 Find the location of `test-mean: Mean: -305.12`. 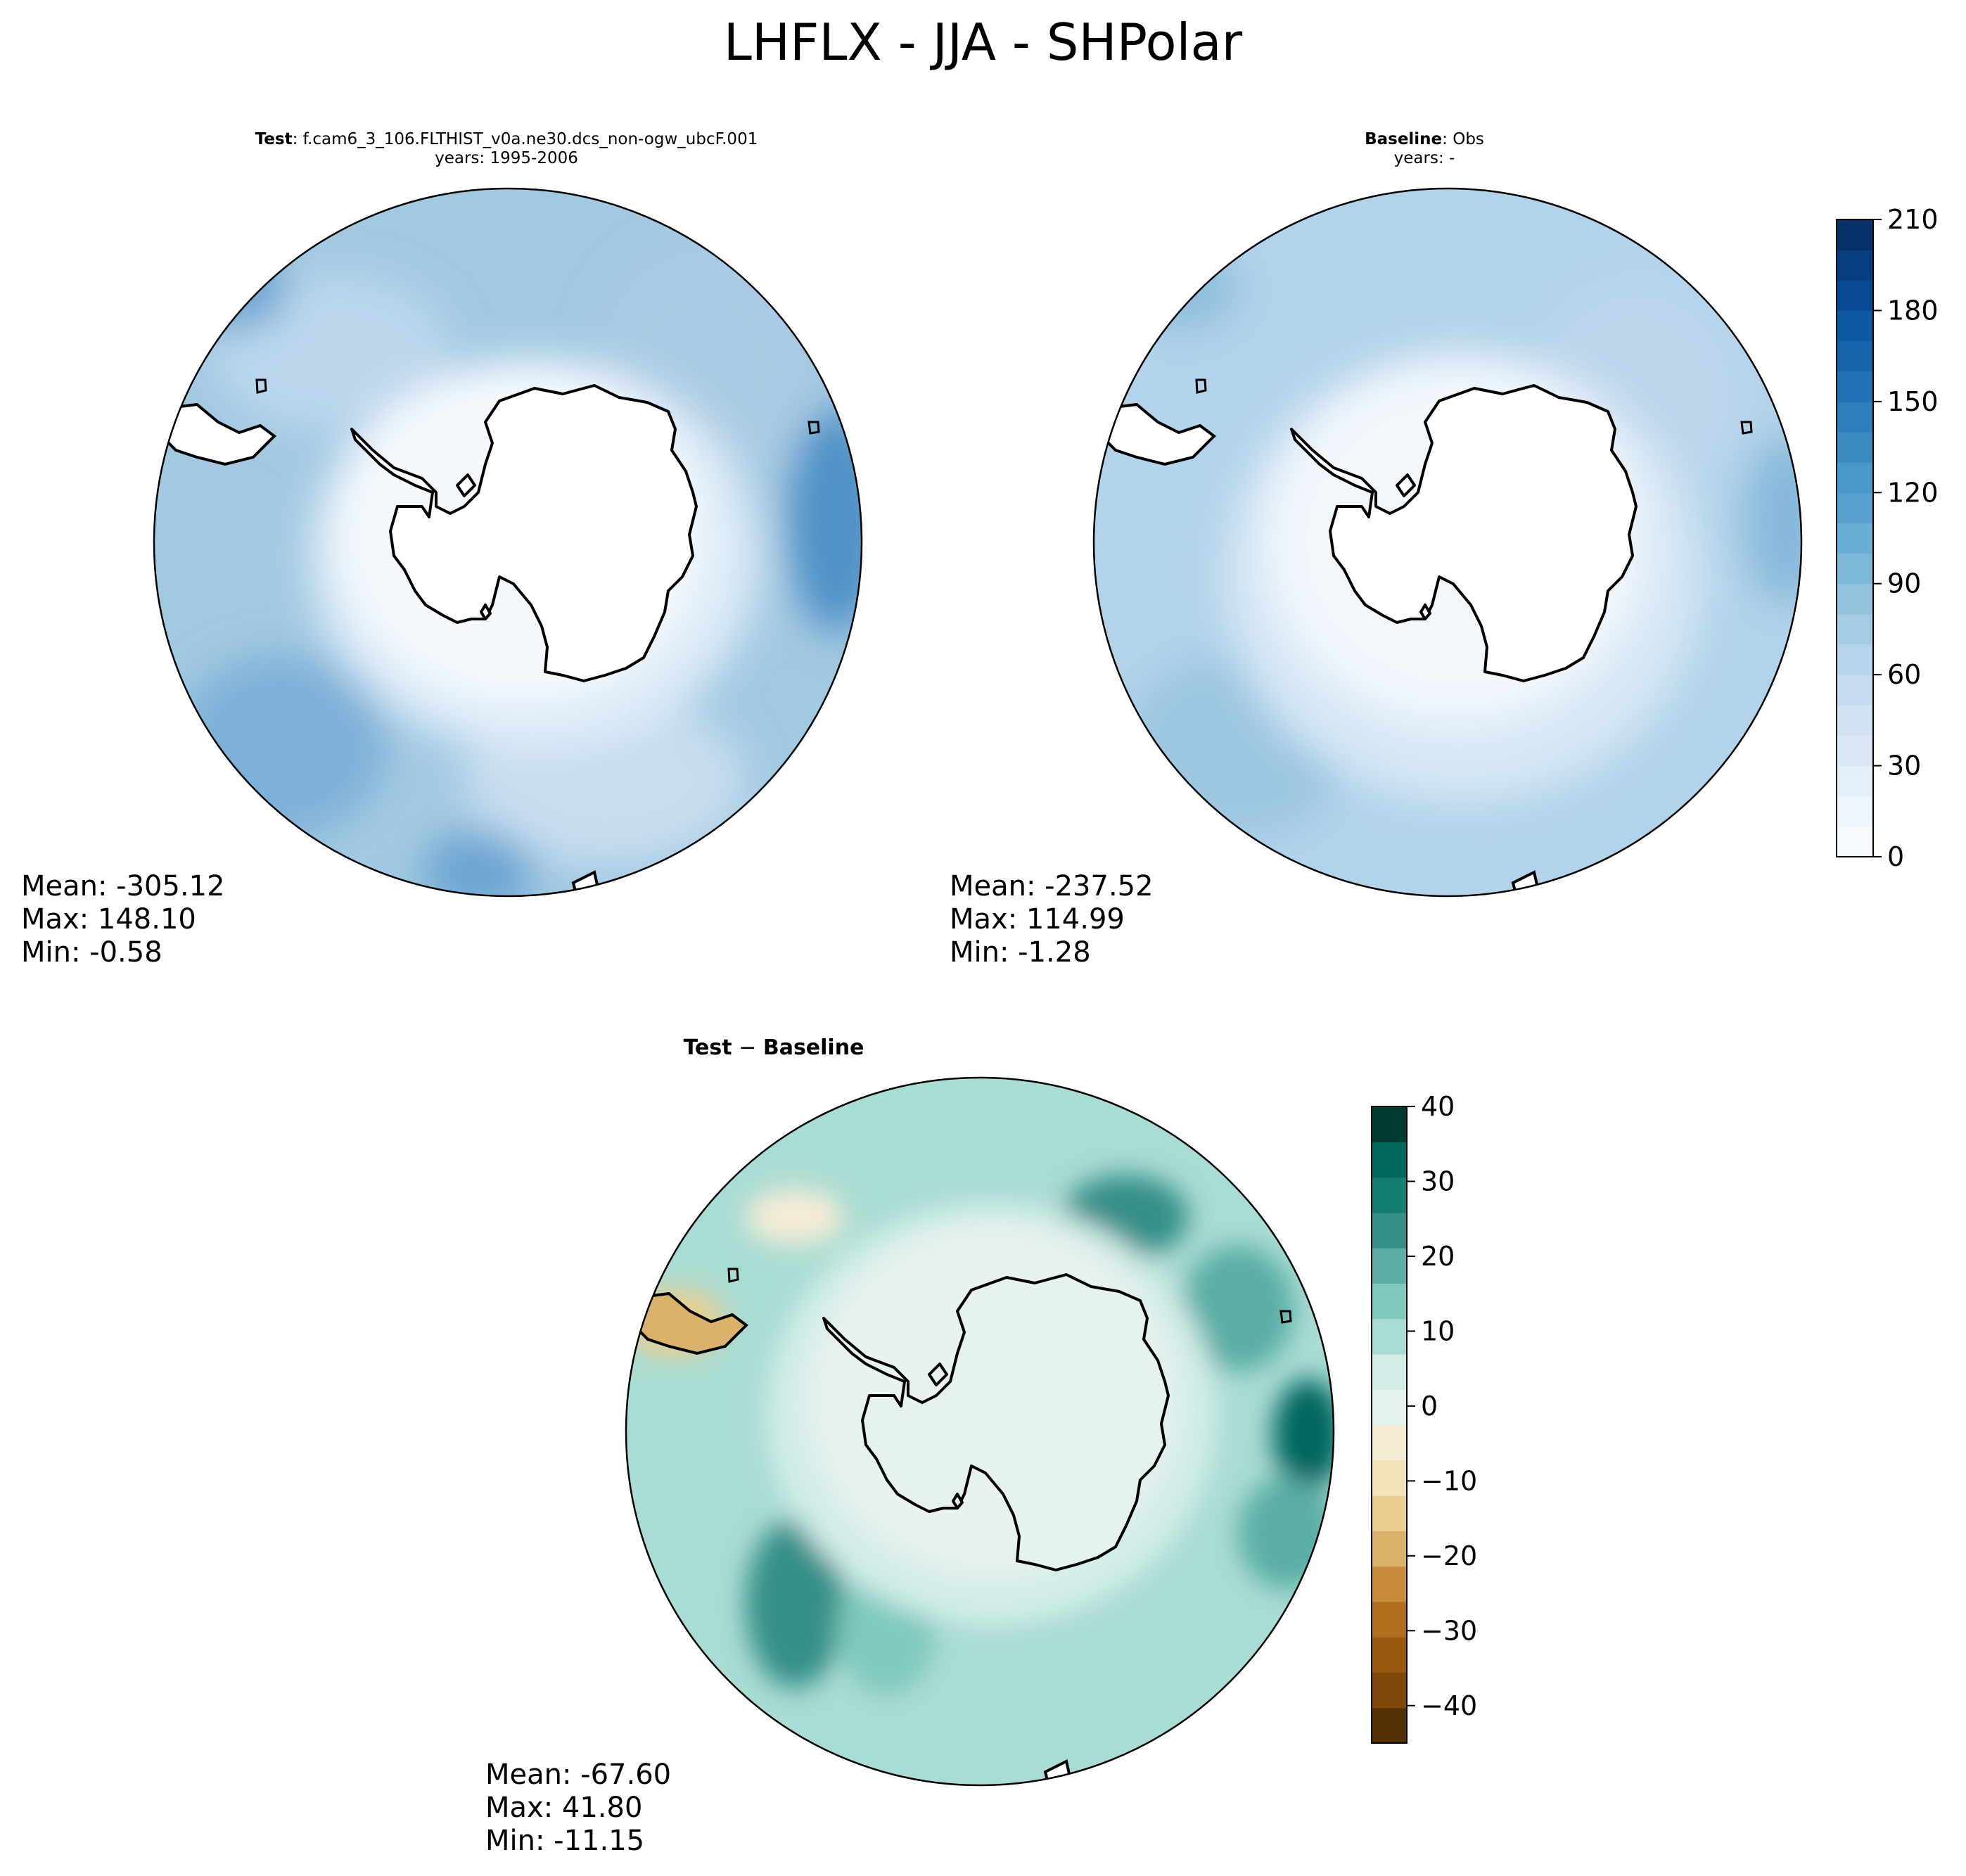

test-mean: Mean: -305.12 is located at coordinates (123, 886).